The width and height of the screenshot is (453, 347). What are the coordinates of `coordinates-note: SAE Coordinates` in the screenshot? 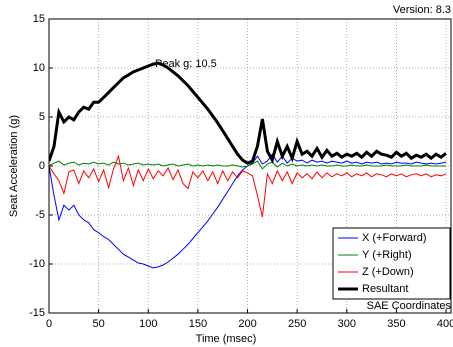 It's located at (409, 306).